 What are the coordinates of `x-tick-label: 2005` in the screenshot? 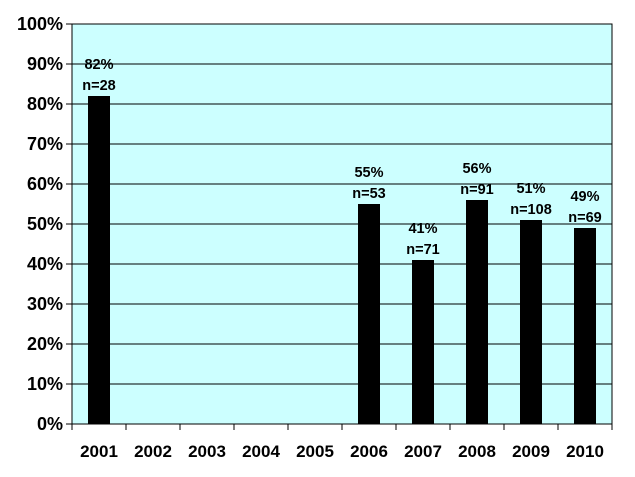 It's located at (315, 451).